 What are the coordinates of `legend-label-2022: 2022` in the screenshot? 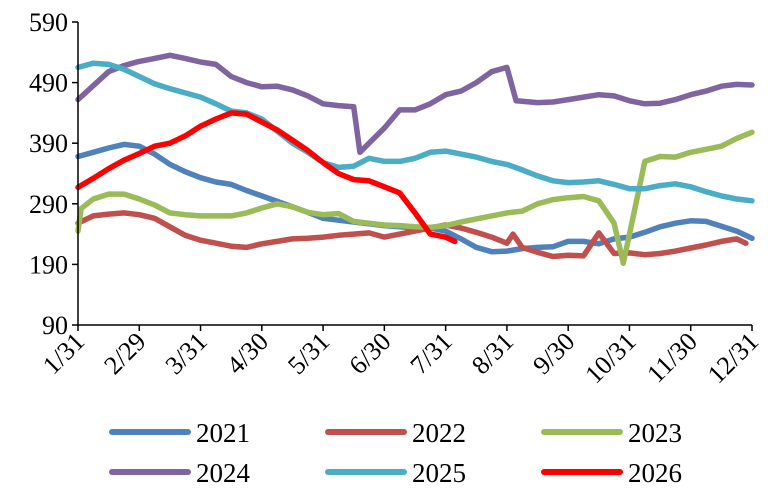 It's located at (439, 433).